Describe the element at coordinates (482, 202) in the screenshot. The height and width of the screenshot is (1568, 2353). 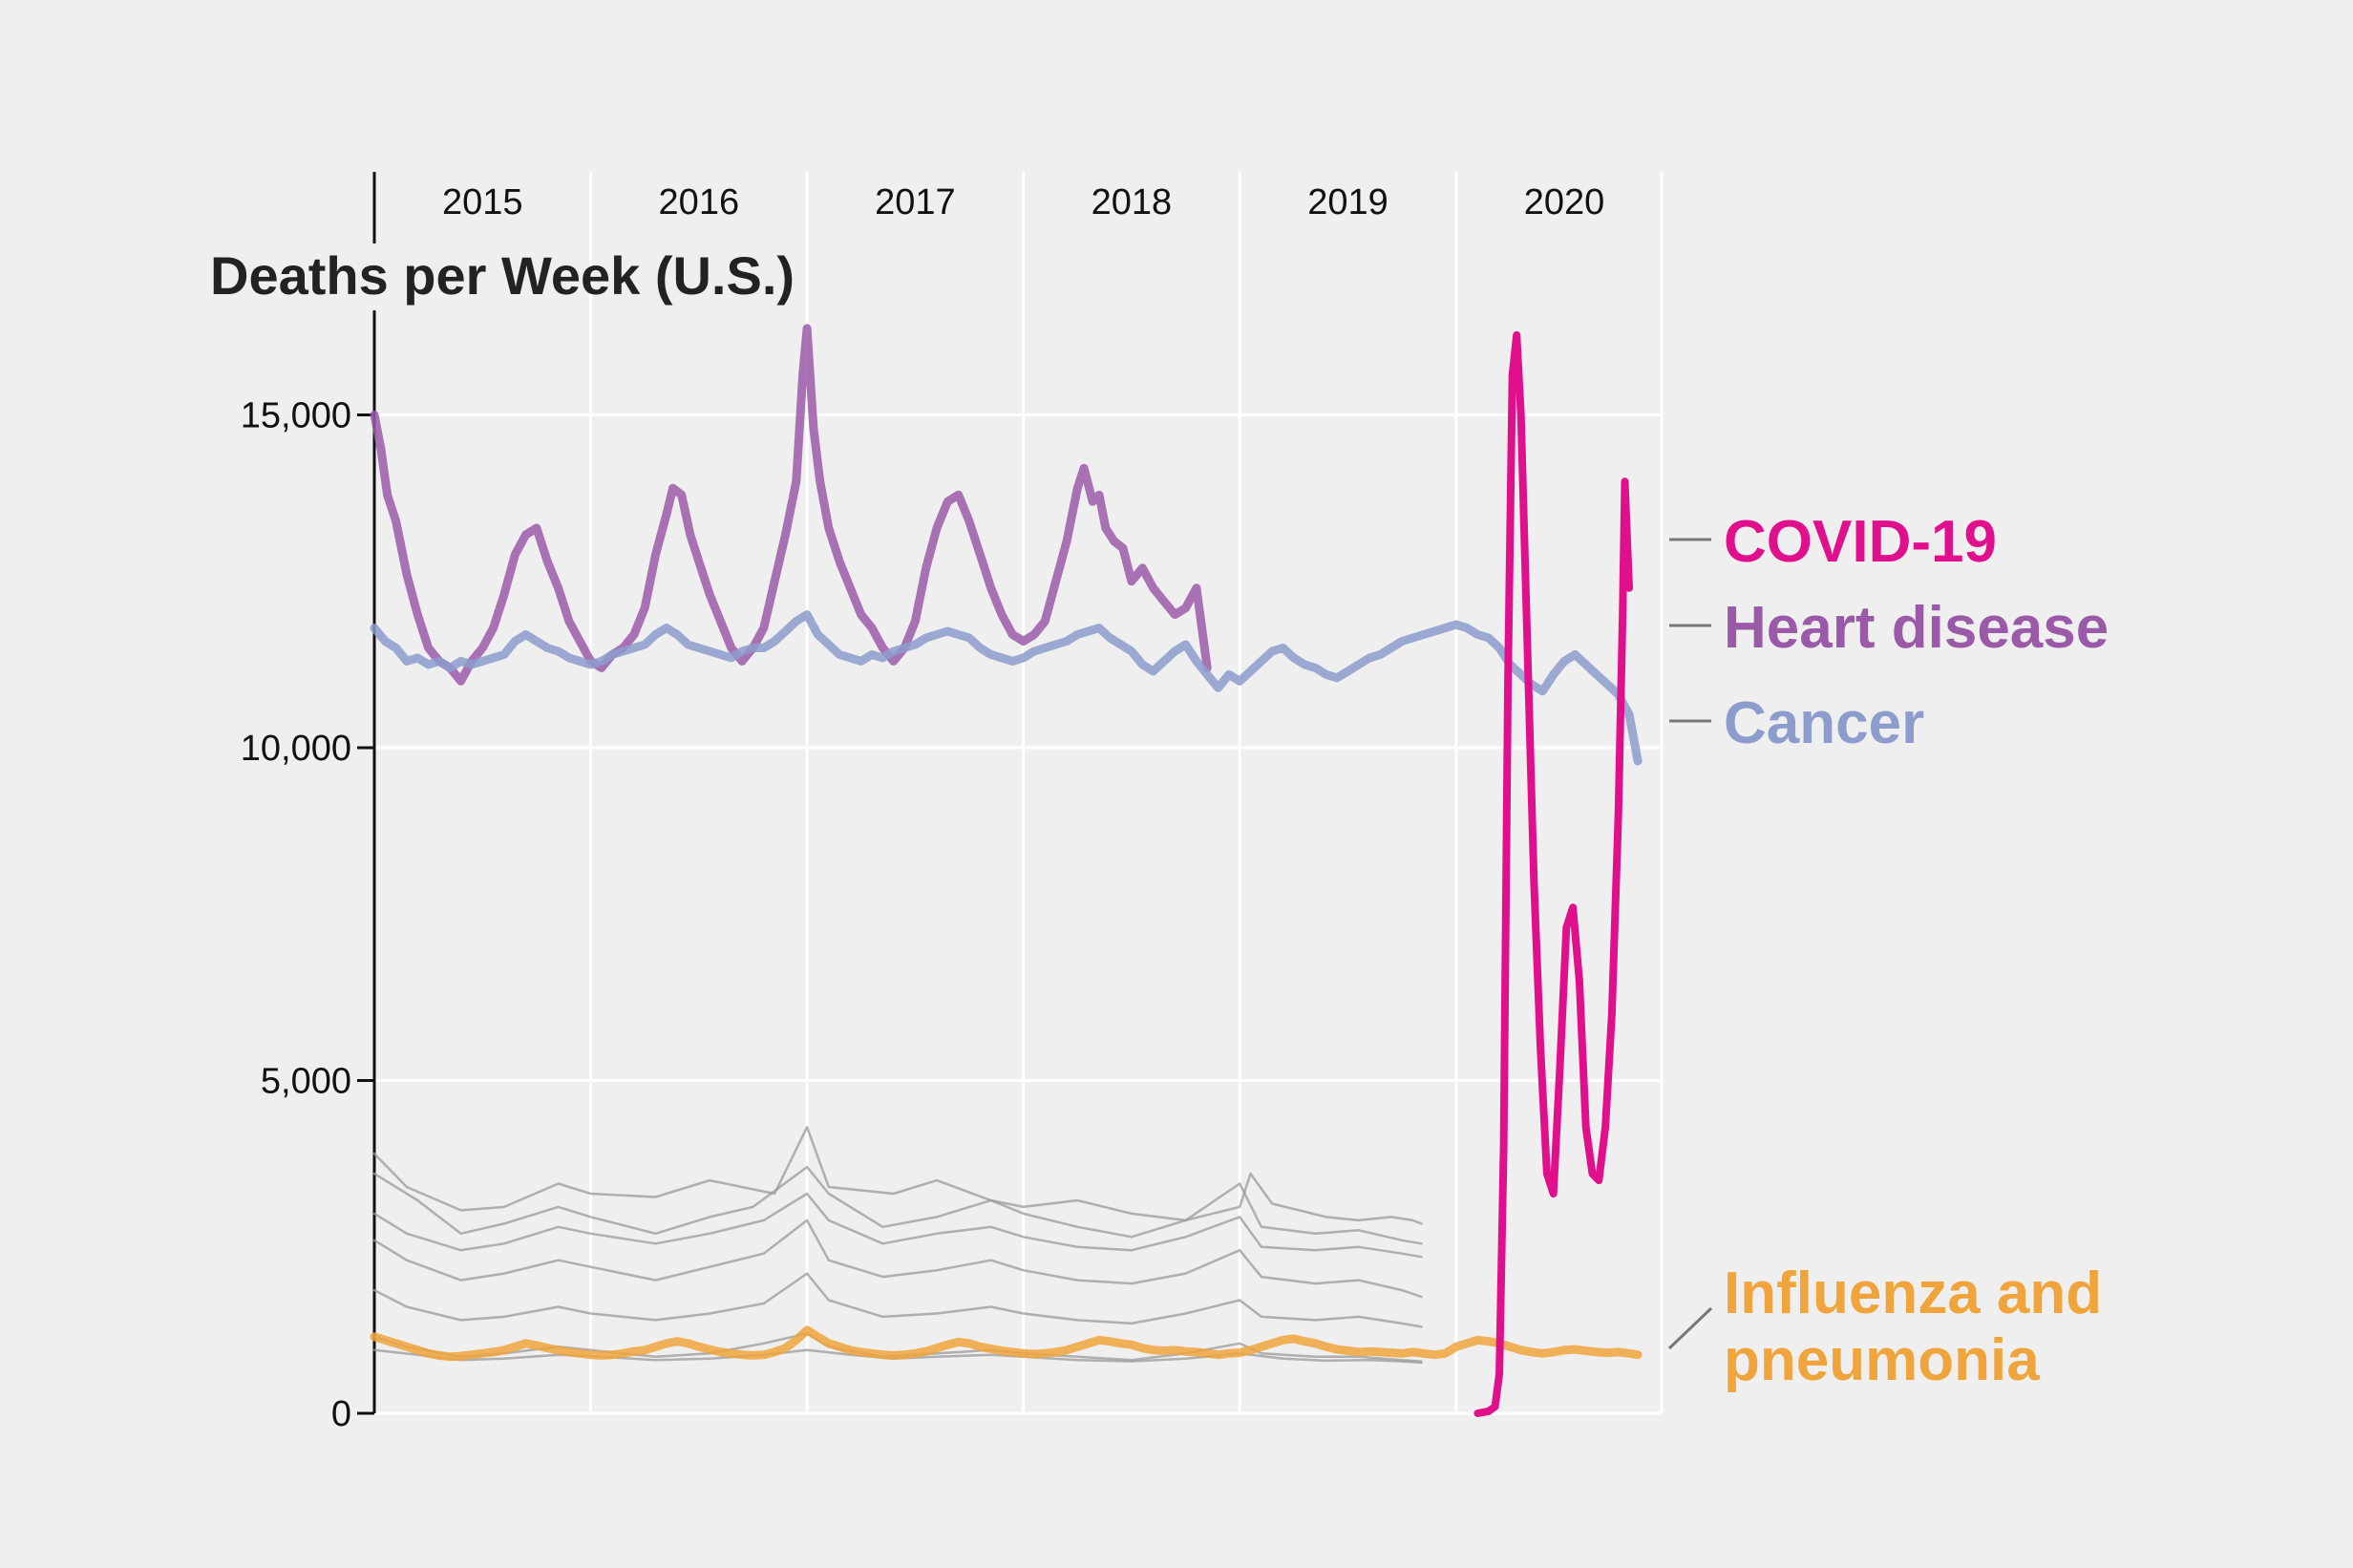
I see `year-label: 2015` at that location.